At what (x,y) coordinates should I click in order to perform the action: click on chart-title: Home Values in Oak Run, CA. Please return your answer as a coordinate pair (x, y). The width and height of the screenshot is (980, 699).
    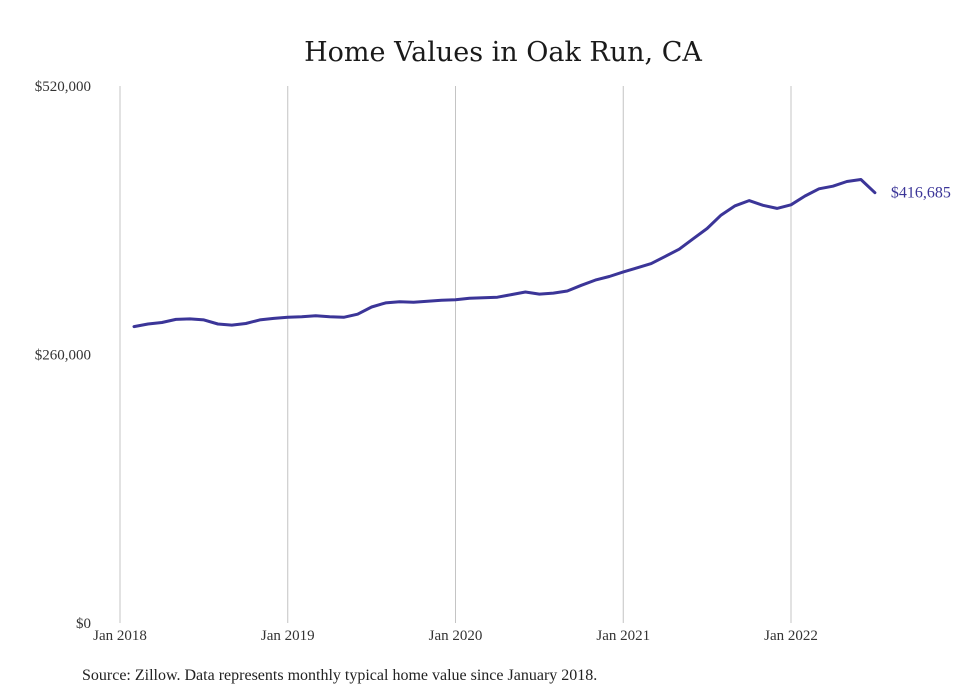
    Looking at the image, I should click on (503, 52).